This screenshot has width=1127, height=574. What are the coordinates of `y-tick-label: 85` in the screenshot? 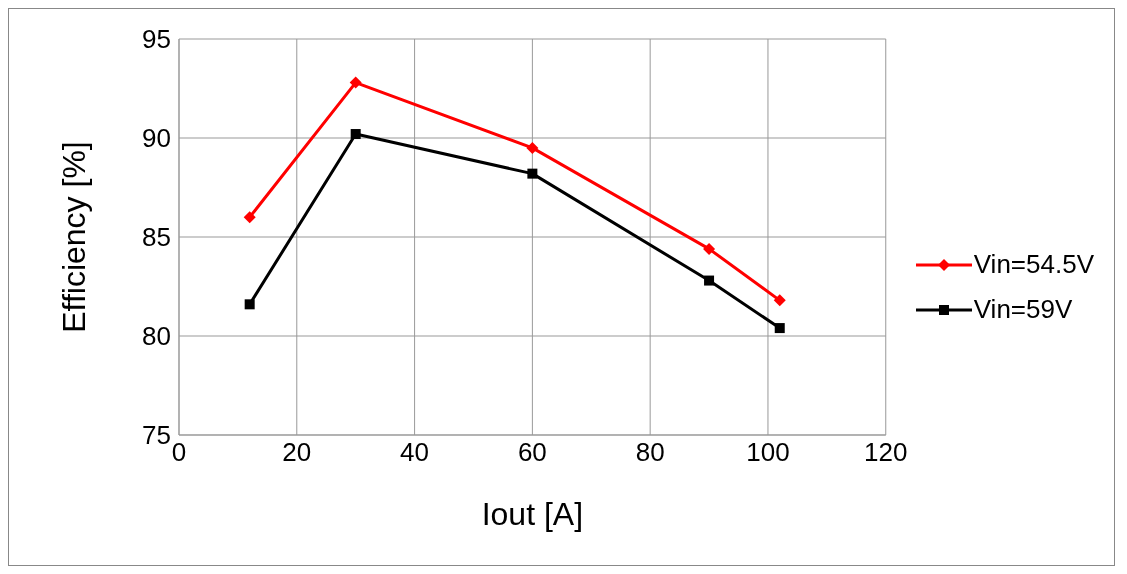 It's located at (156, 237).